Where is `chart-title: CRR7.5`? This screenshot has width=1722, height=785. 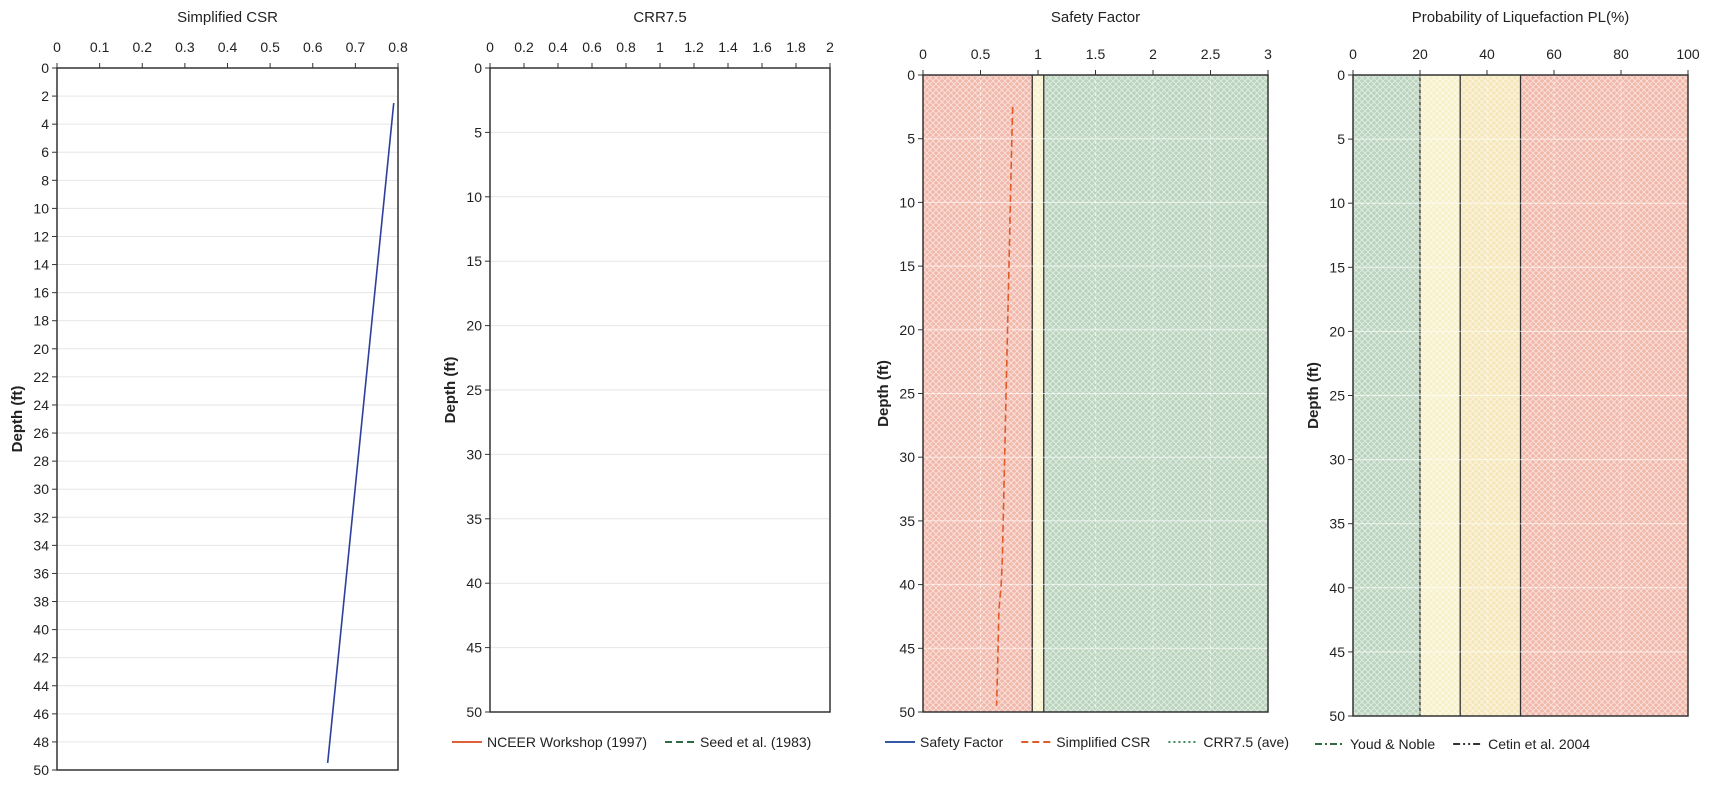
chart-title: CRR7.5 is located at coordinates (659, 17).